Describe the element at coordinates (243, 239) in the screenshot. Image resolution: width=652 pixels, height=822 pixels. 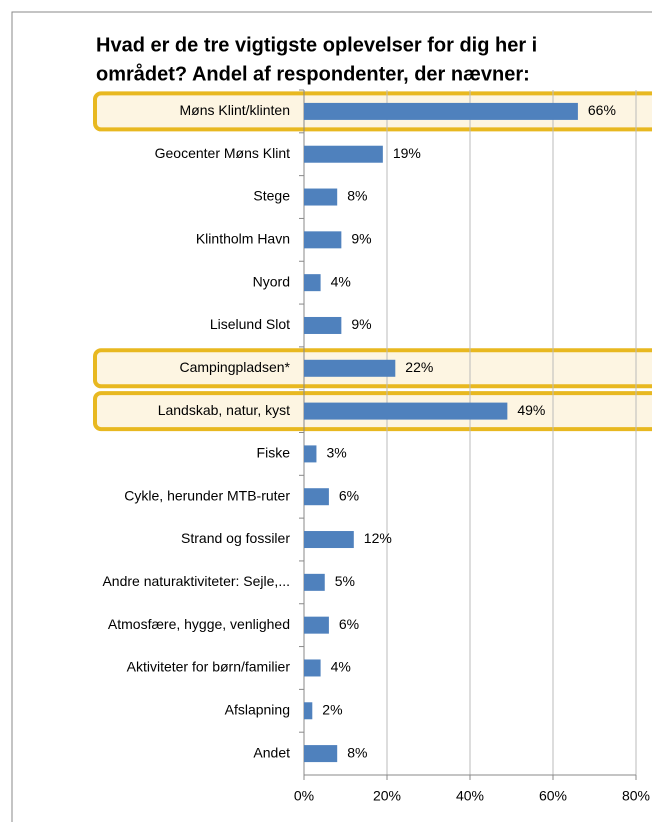
I see `y-tick-label: Klintholm Havn` at that location.